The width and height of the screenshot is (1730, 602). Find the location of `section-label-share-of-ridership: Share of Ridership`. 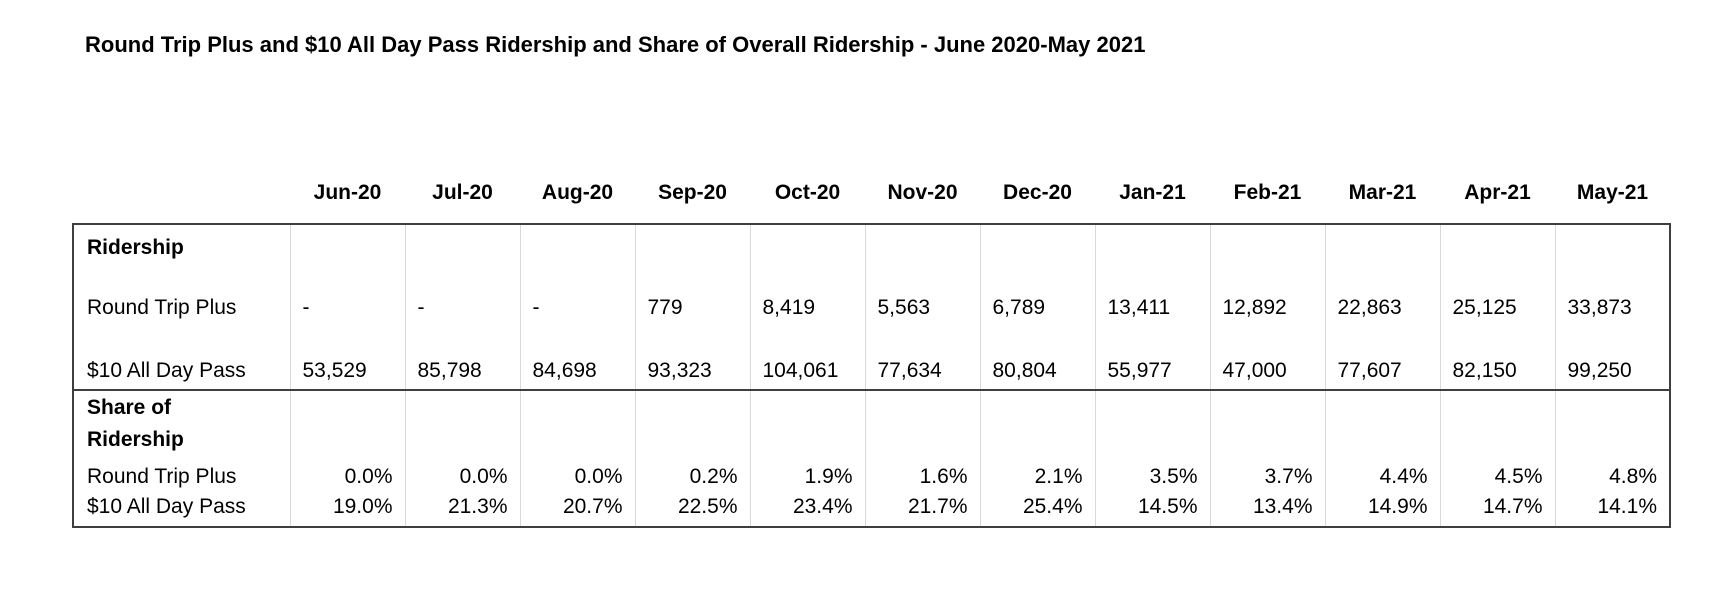

section-label-share-of-ridership: Share of Ridership is located at coordinates (181, 424).